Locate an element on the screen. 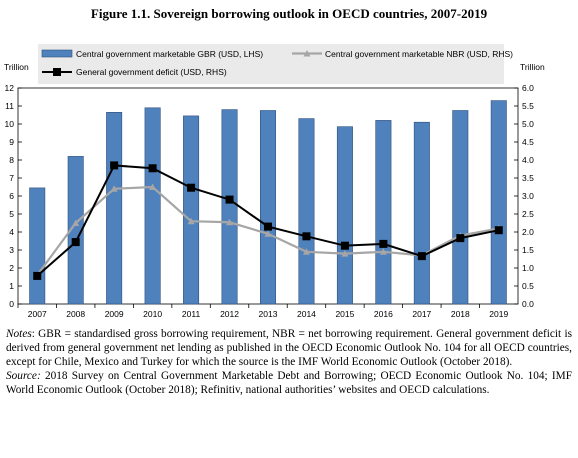 The height and width of the screenshot is (458, 578). tick-label-right: 2.5 is located at coordinates (528, 214).